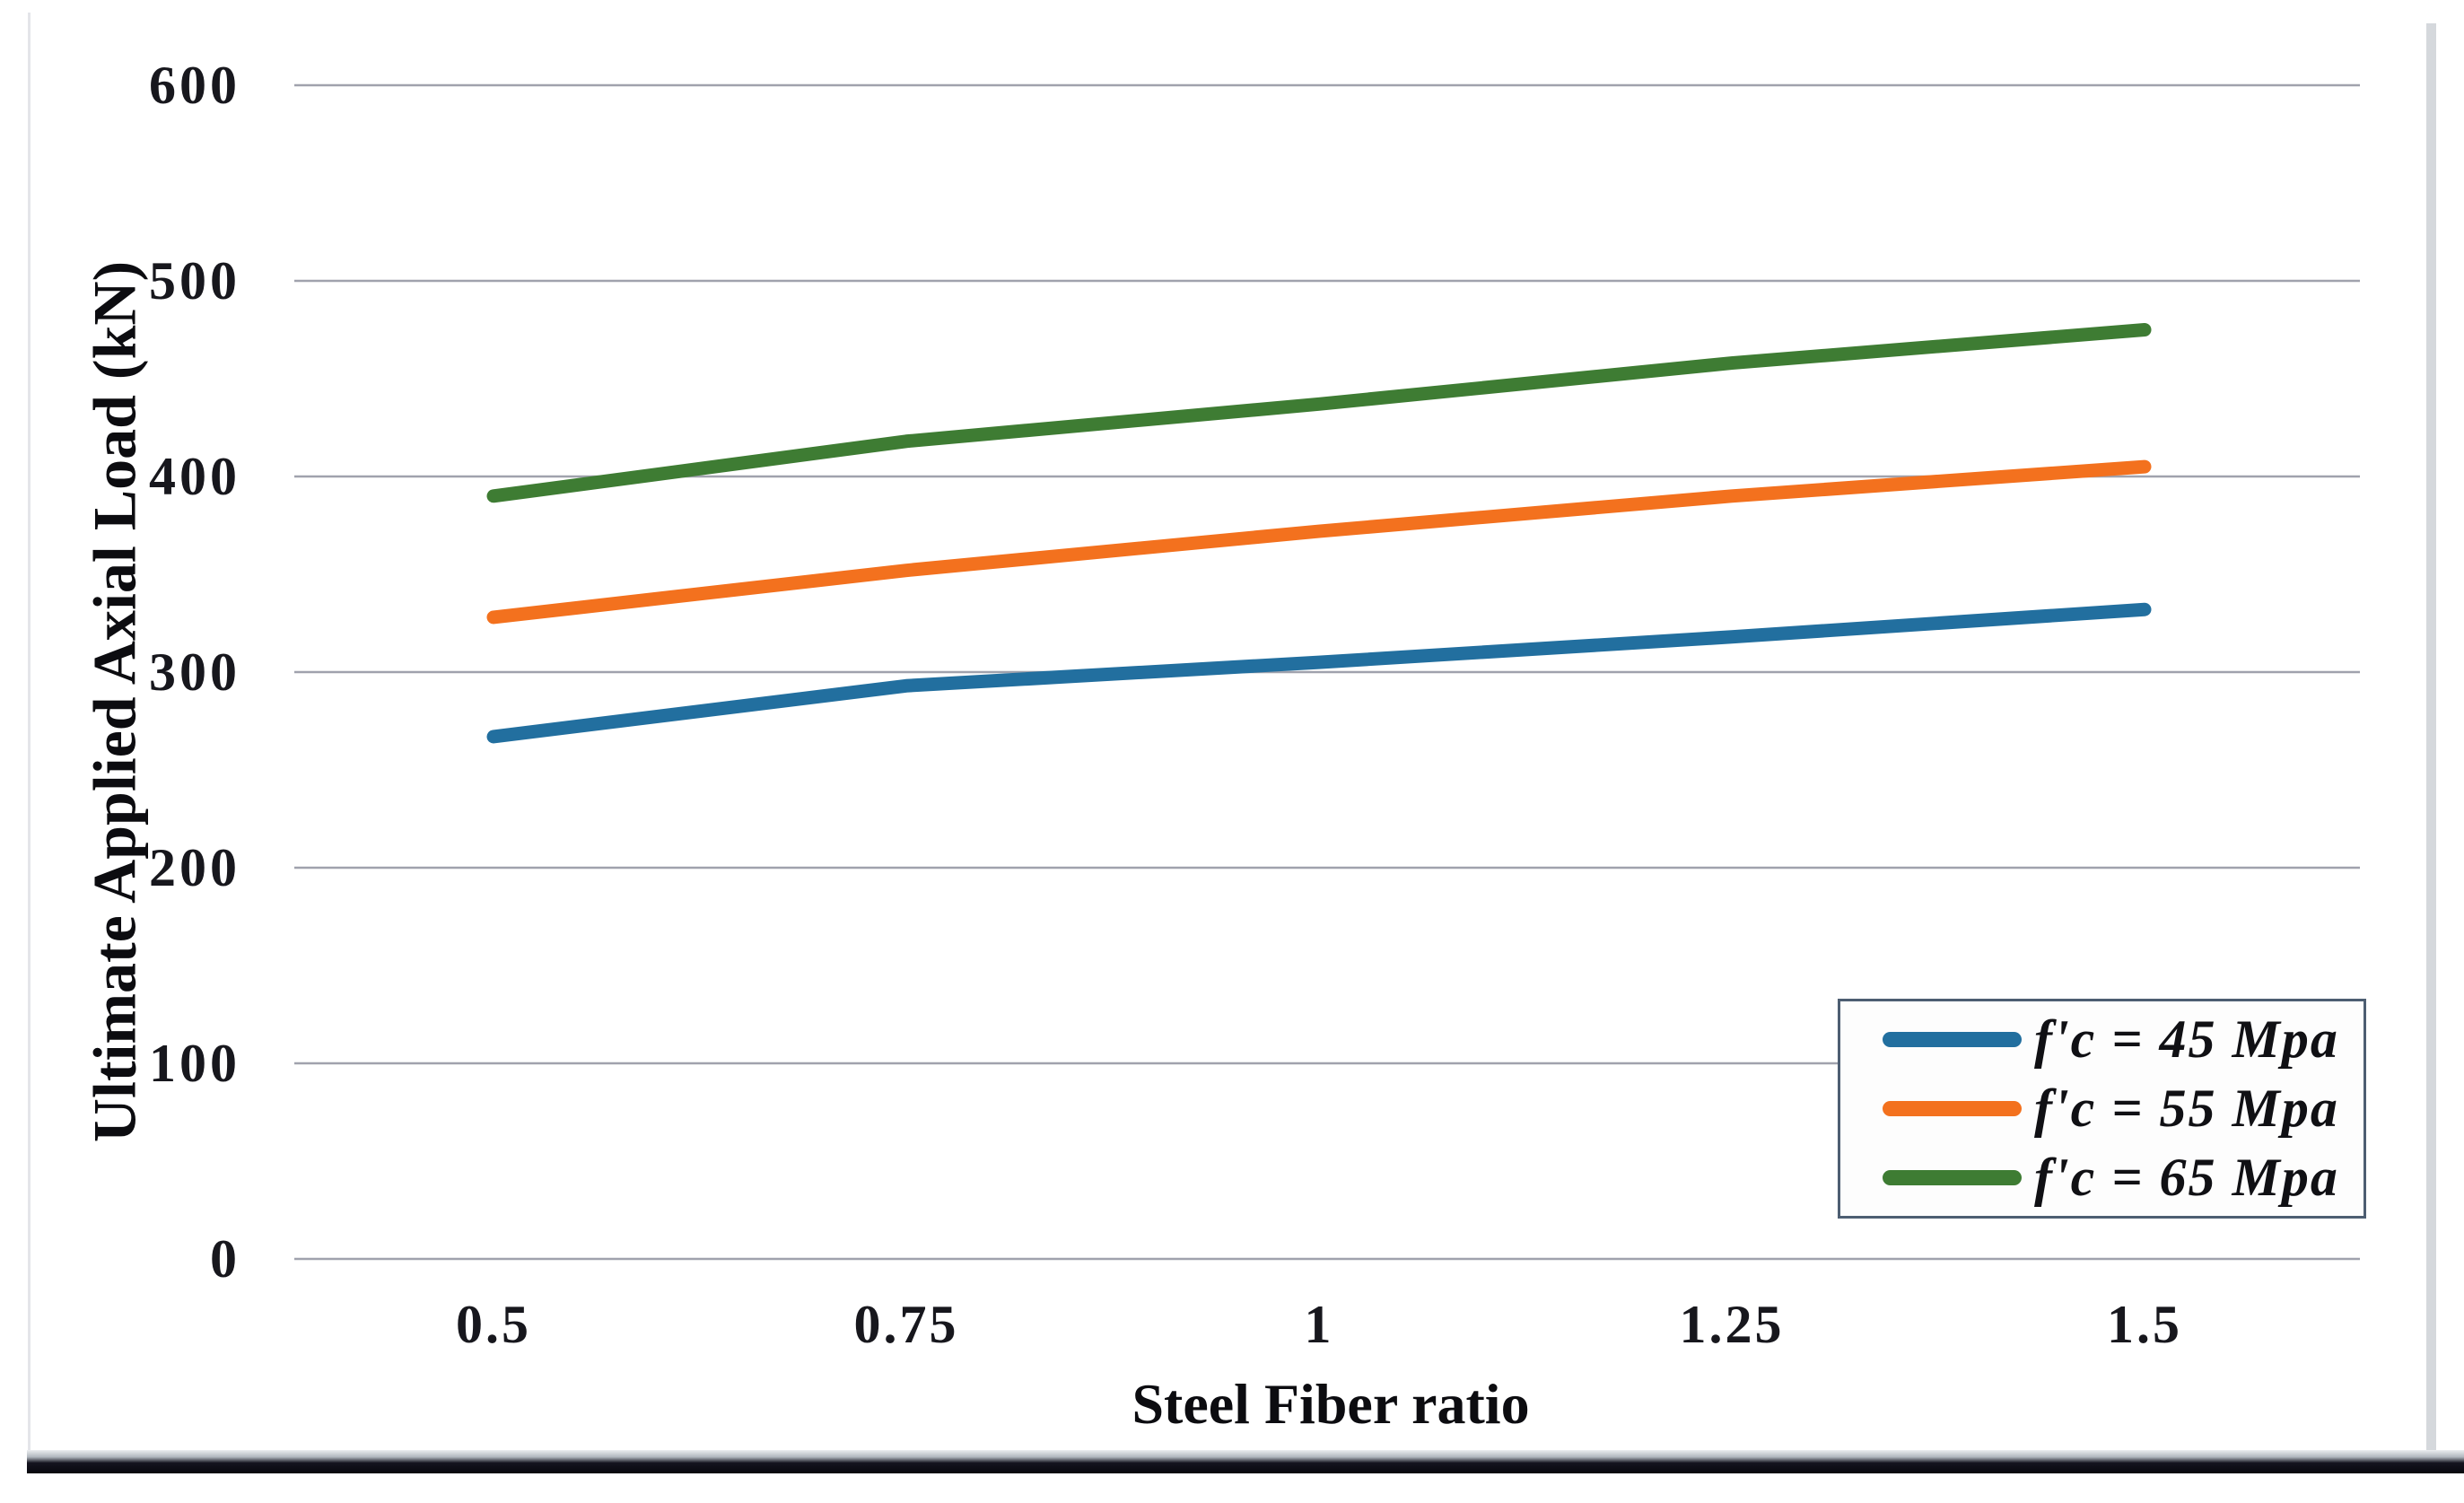 Image resolution: width=2464 pixels, height=1503 pixels. Describe the element at coordinates (906, 1324) in the screenshot. I see `x-tick-label-0.75: 0.75` at that location.